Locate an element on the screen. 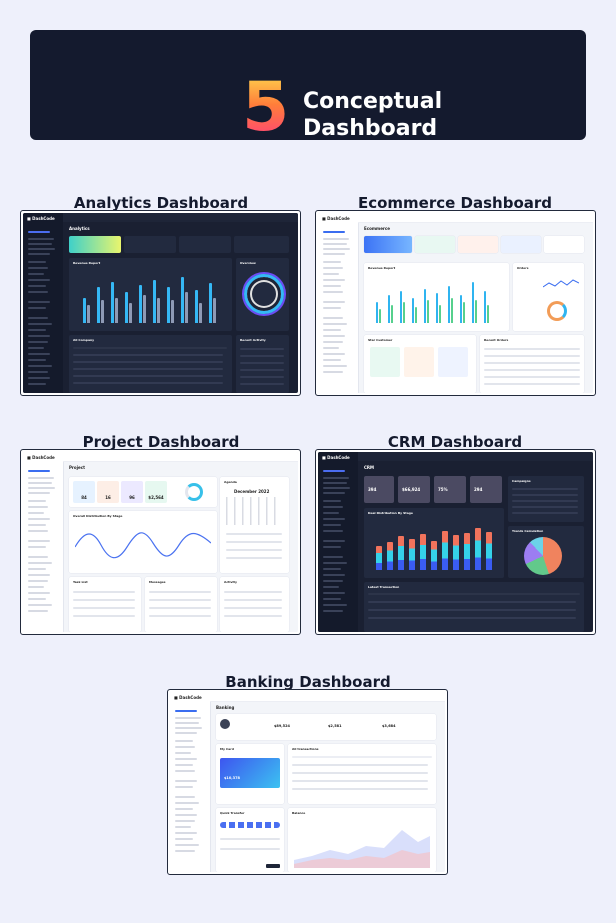  task-list-card: Task List is located at coordinates (105, 604).